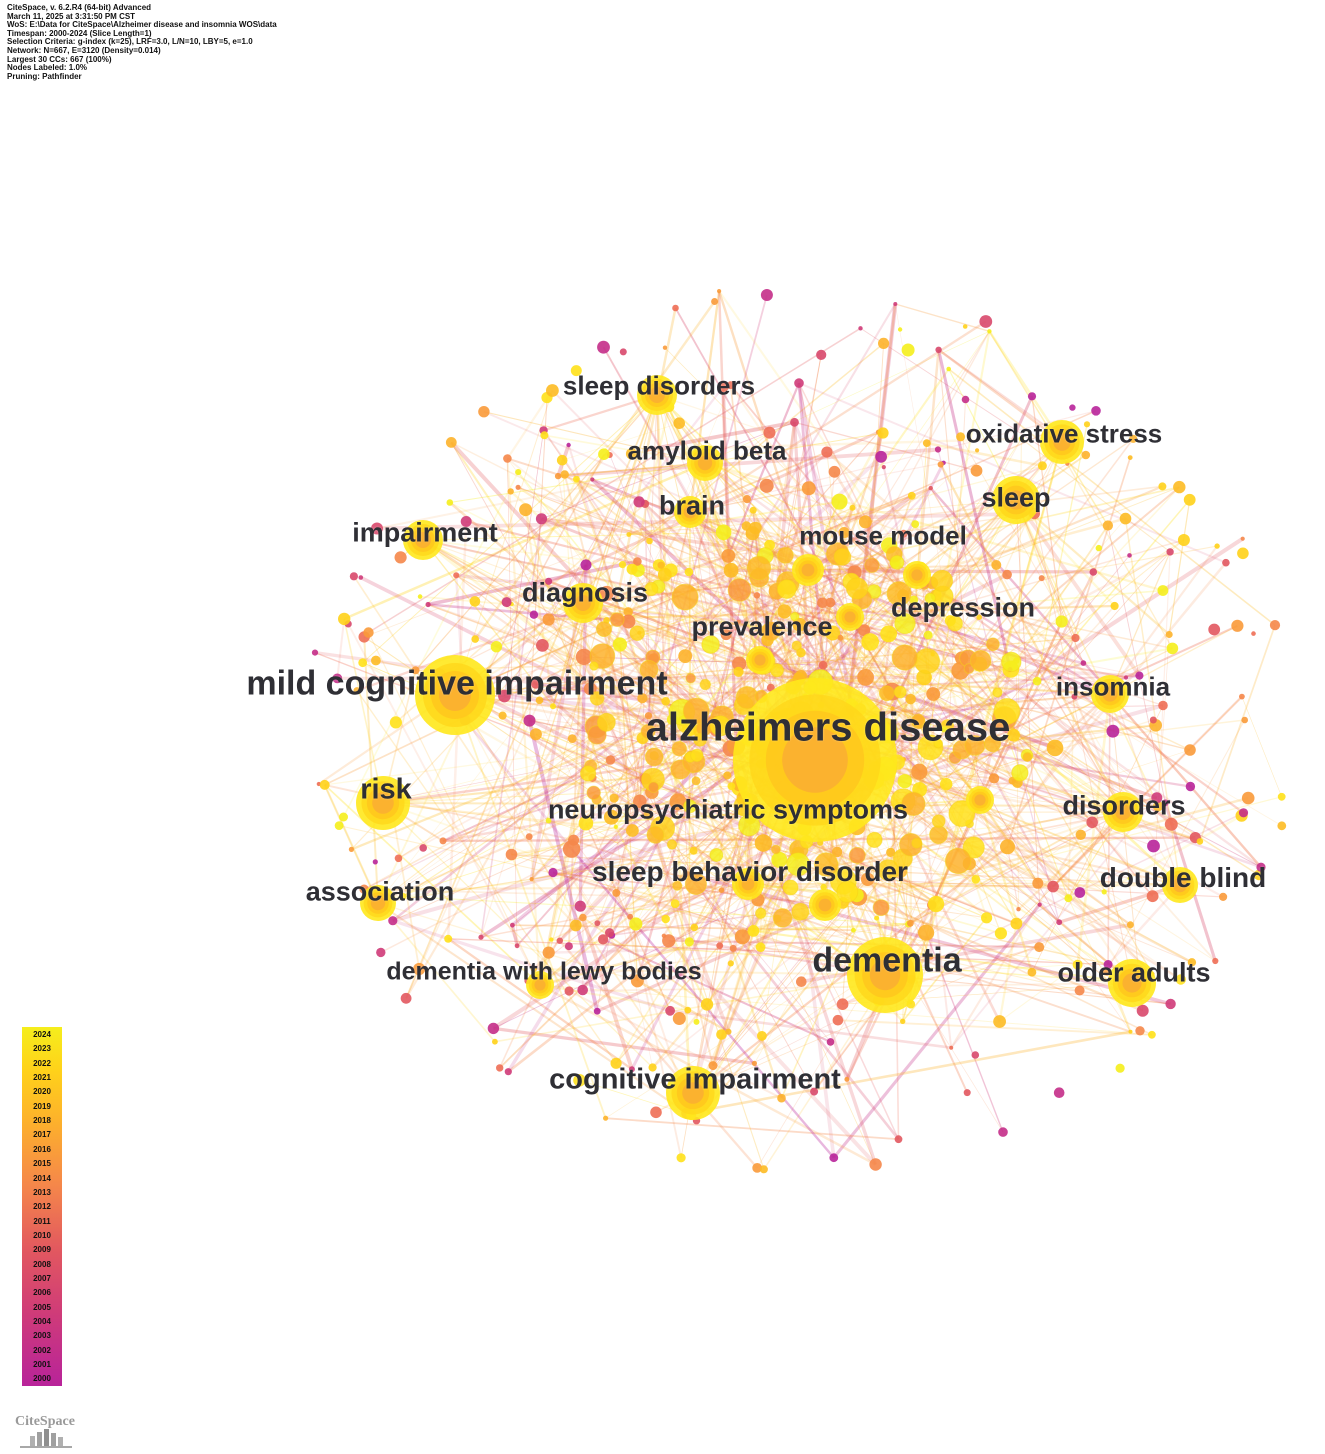 The width and height of the screenshot is (1325, 1454). What do you see at coordinates (59, 59) in the screenshot?
I see `header-info-line: Largest 30 CCs: 667 (100%)` at bounding box center [59, 59].